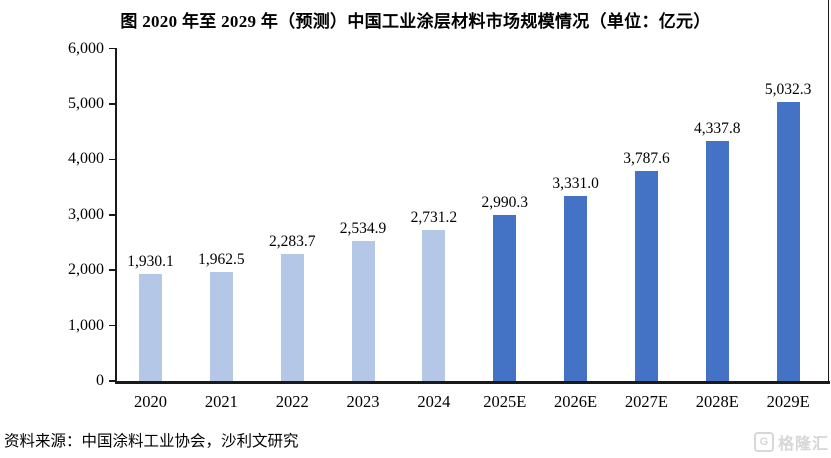 The height and width of the screenshot is (458, 831). I want to click on x-axis-label: 2027E, so click(646, 401).